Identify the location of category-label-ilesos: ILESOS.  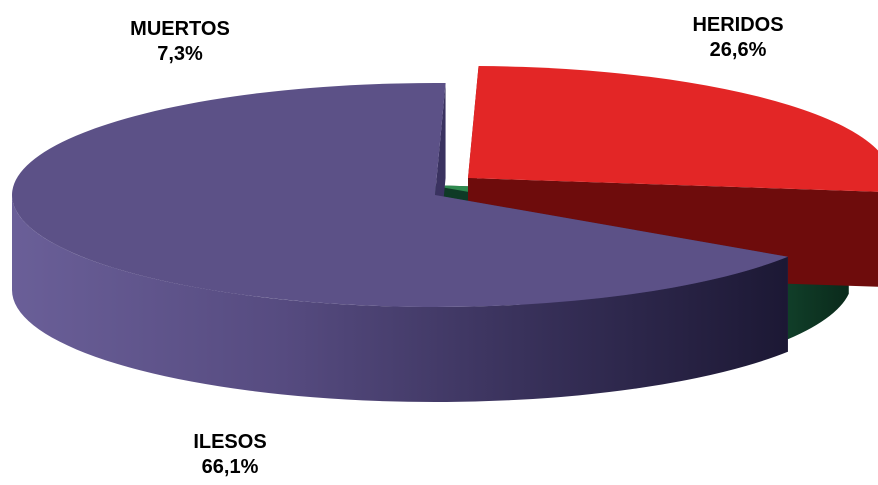
(230, 442).